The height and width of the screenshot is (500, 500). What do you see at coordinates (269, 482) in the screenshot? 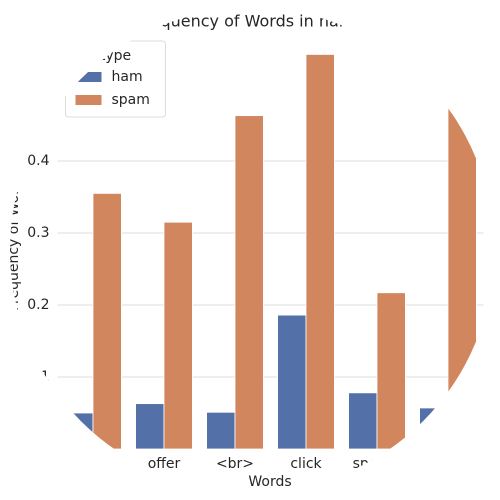
I see `x-axis-label: Words` at bounding box center [269, 482].